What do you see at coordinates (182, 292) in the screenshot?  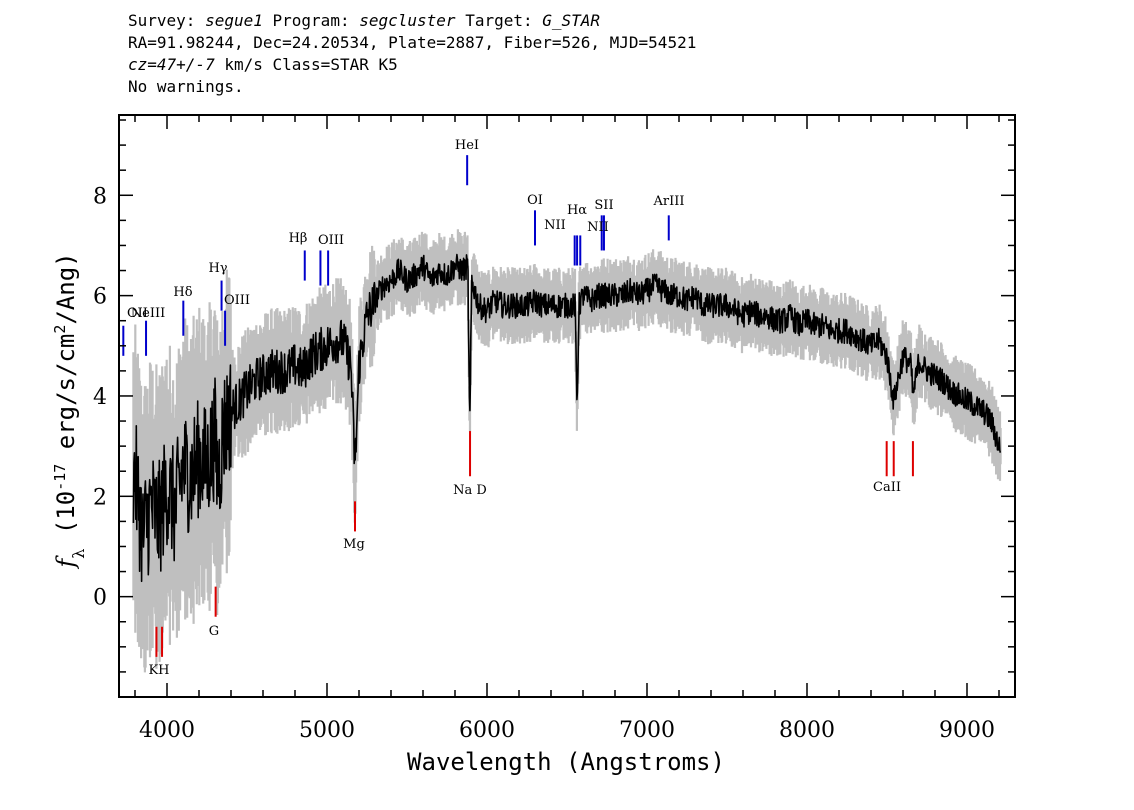 I see `spectral-line-label: Hδ` at bounding box center [182, 292].